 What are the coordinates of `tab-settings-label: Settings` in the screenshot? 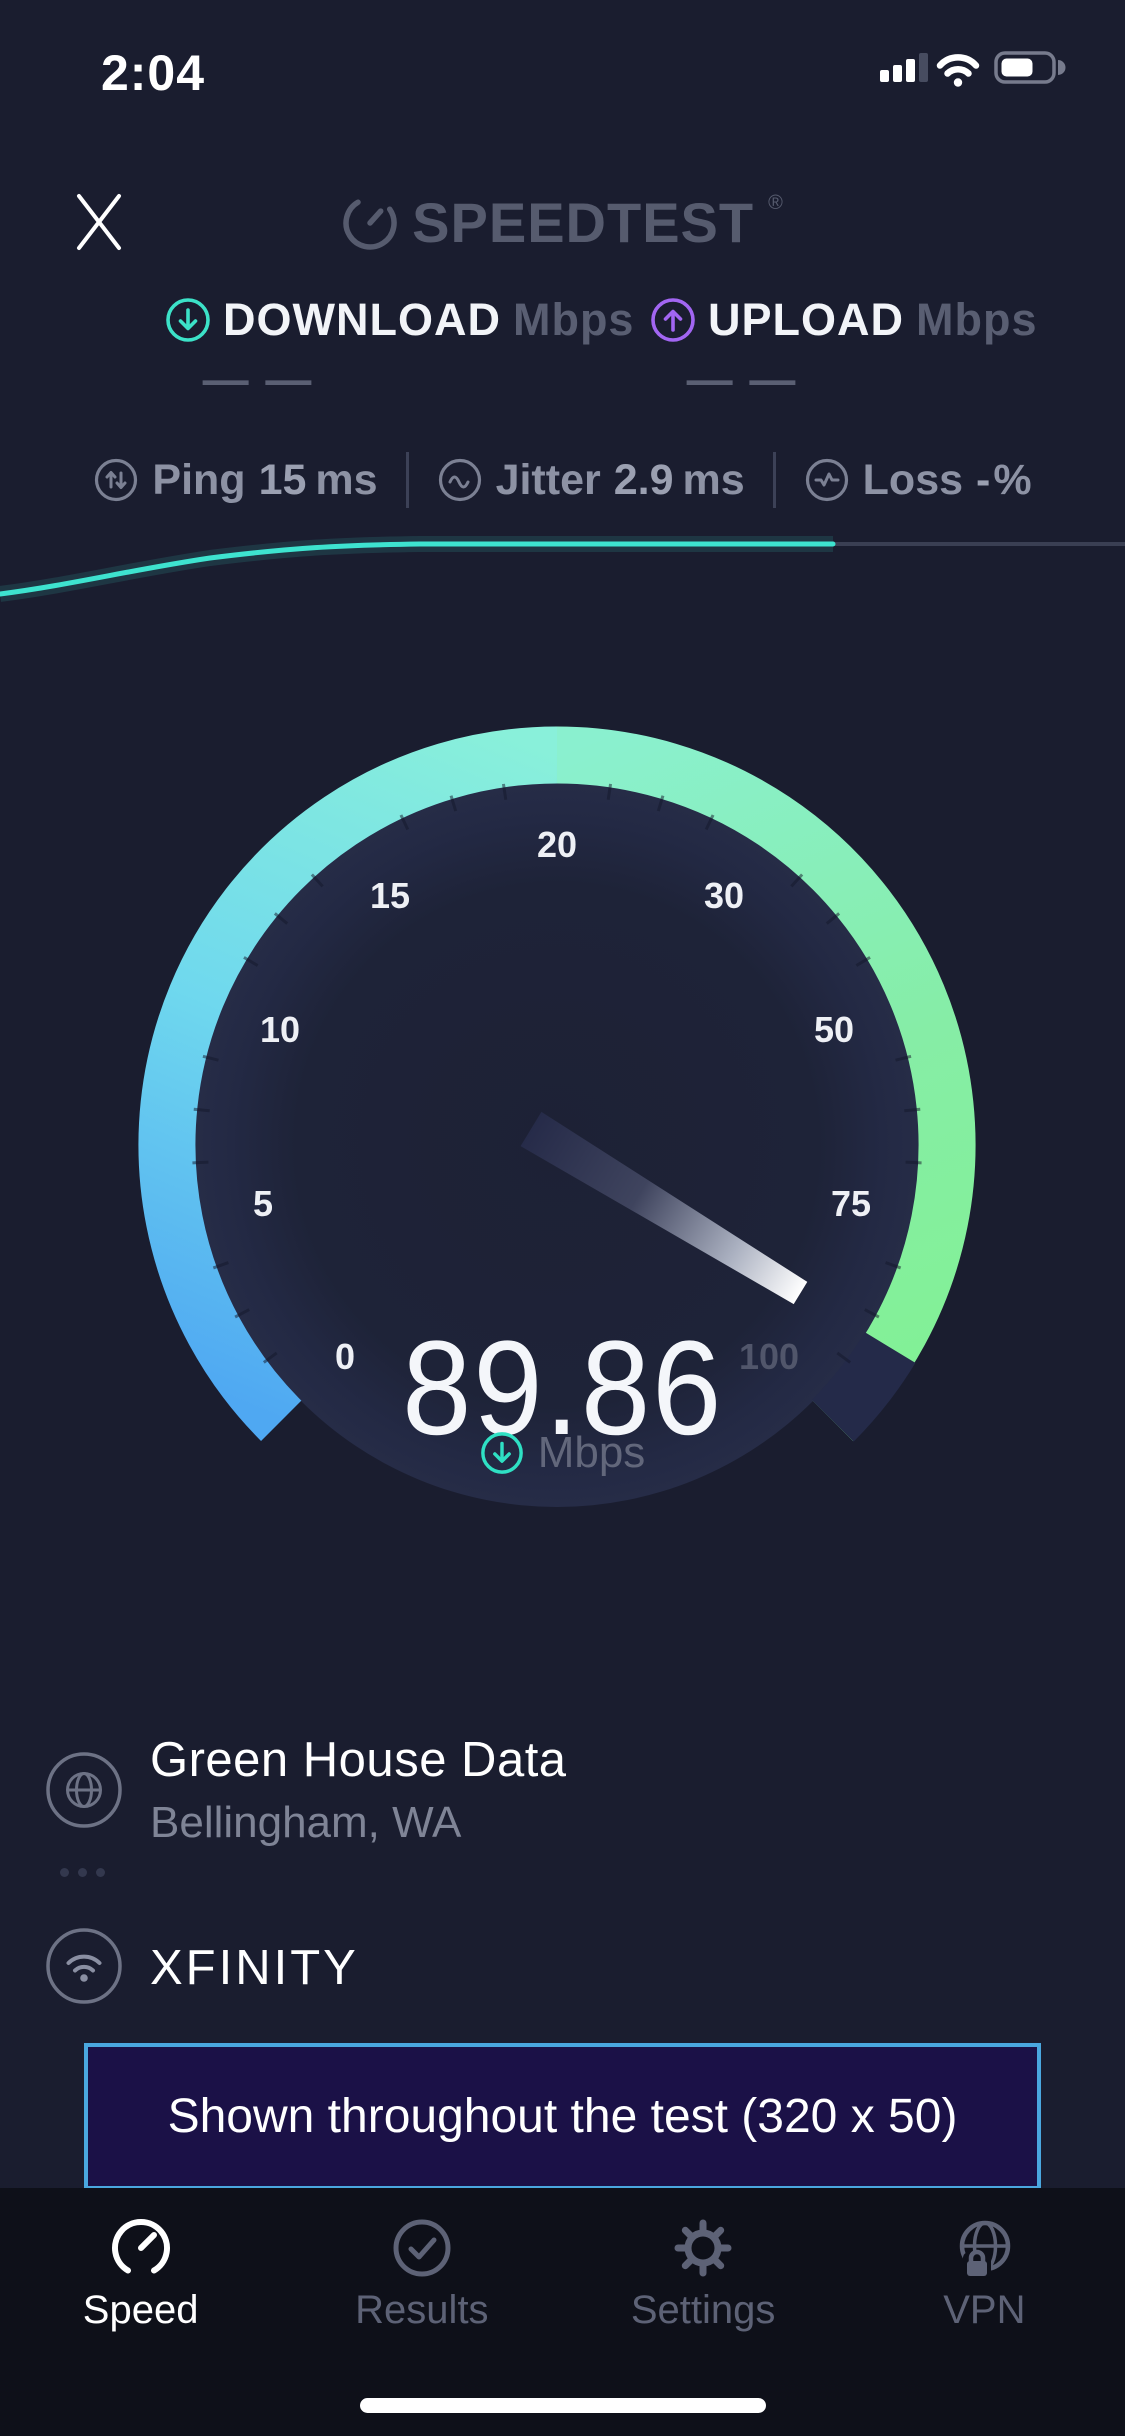 It's located at (703, 2310).